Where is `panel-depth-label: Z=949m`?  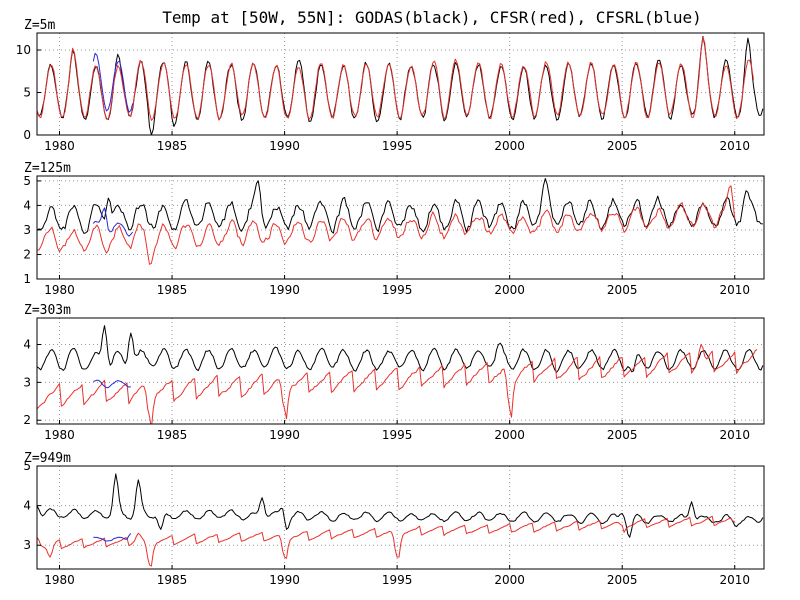
panel-depth-label: Z=949m is located at coordinates (47, 458).